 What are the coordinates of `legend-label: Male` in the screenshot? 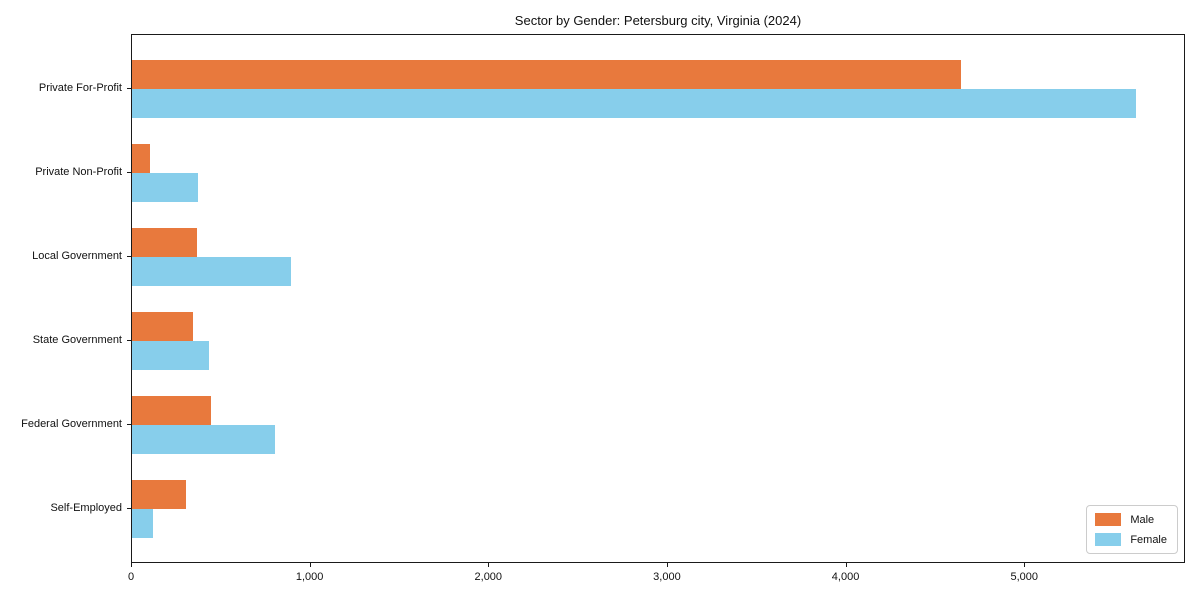 It's located at (1142, 519).